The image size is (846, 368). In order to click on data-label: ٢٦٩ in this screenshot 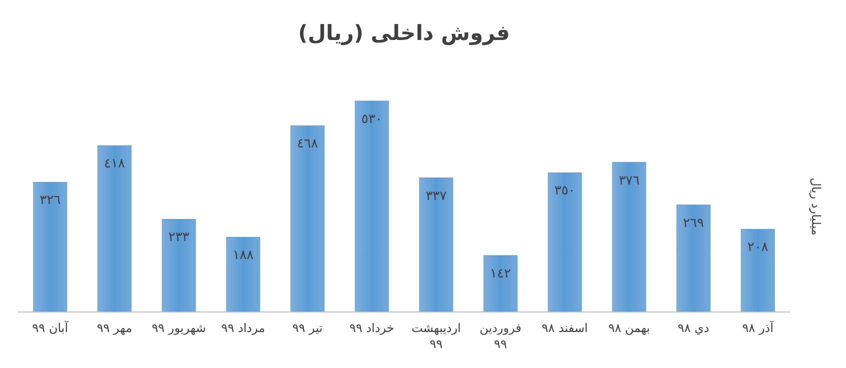, I will do `click(693, 223)`.